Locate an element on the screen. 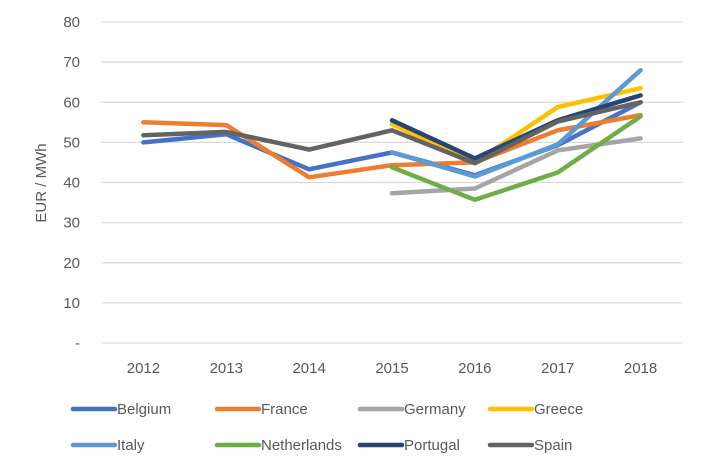 The height and width of the screenshot is (472, 709). series-line-netherlands is located at coordinates (516, 158).